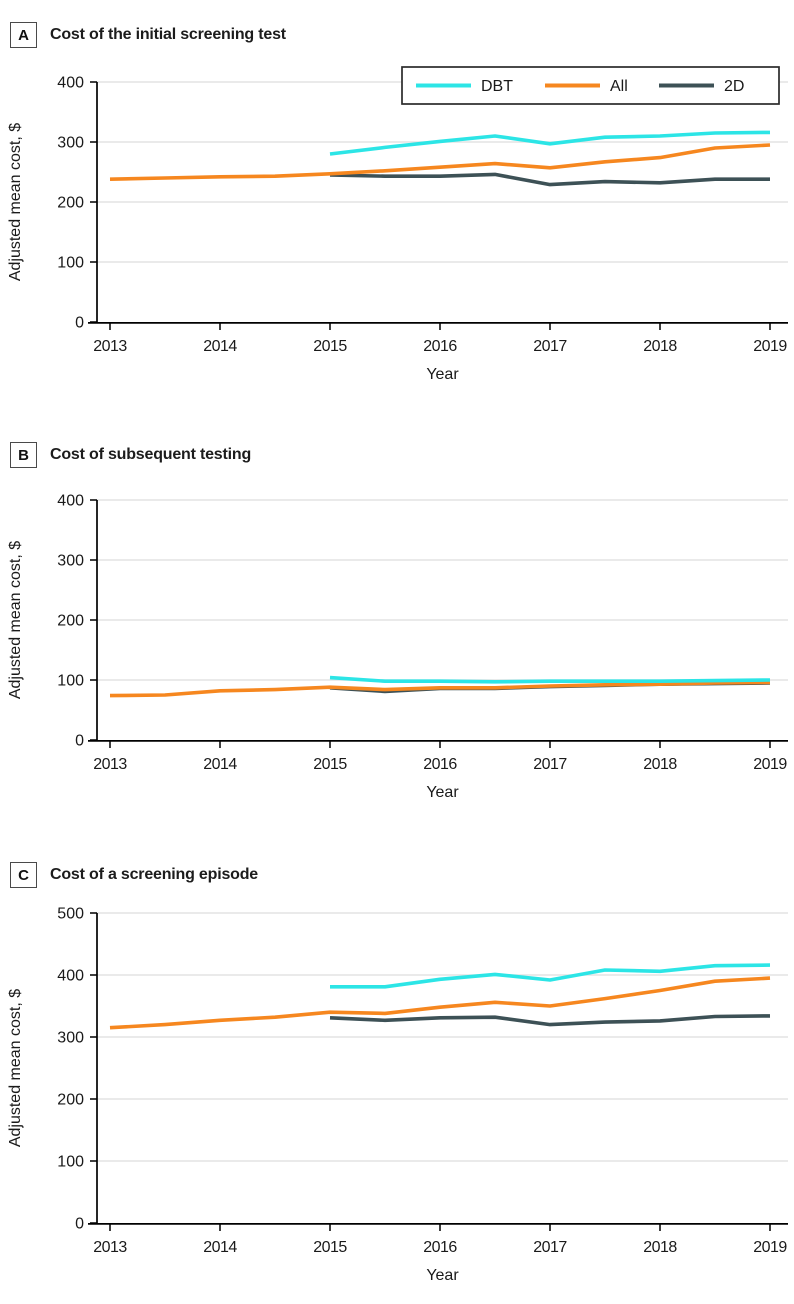 This screenshot has height=1304, width=794. Describe the element at coordinates (619, 86) in the screenshot. I see `legend-label-all: All` at that location.